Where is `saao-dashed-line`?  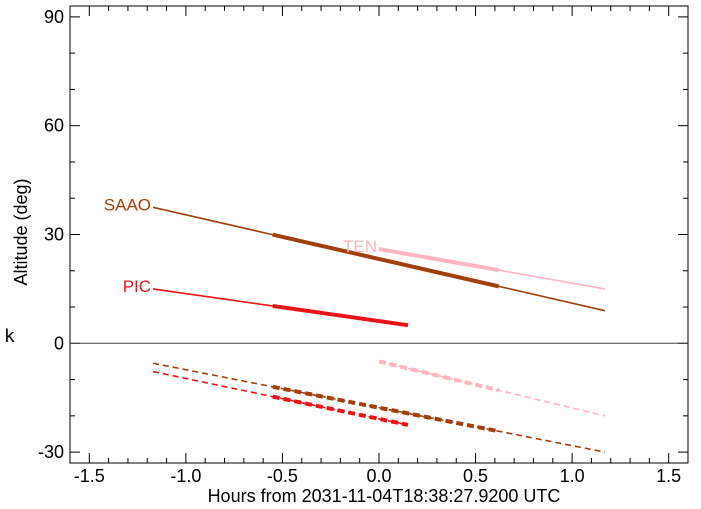 saao-dashed-line is located at coordinates (379, 407).